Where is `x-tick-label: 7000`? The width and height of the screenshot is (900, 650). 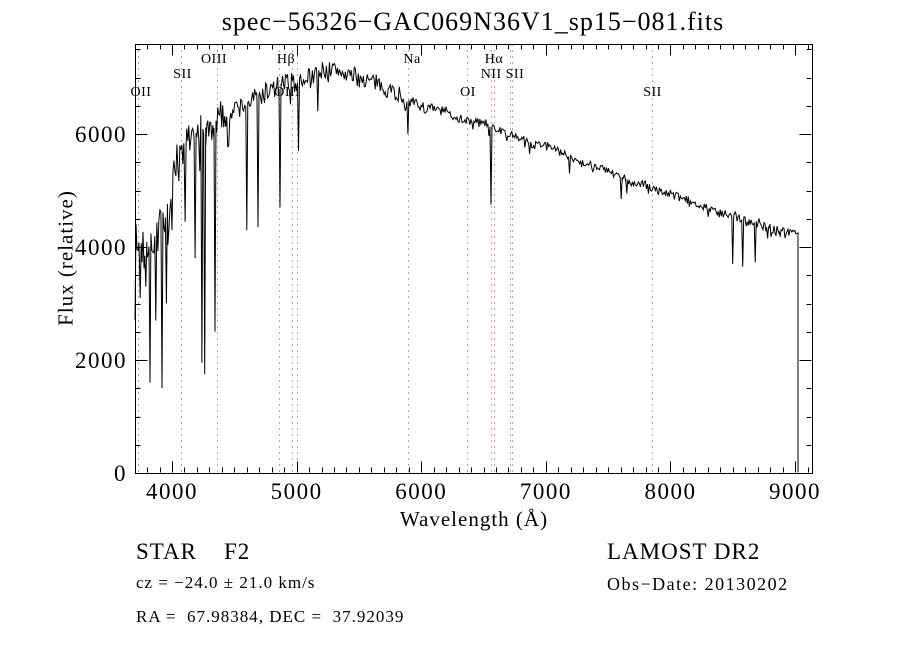 x-tick-label: 7000 is located at coordinates (545, 491).